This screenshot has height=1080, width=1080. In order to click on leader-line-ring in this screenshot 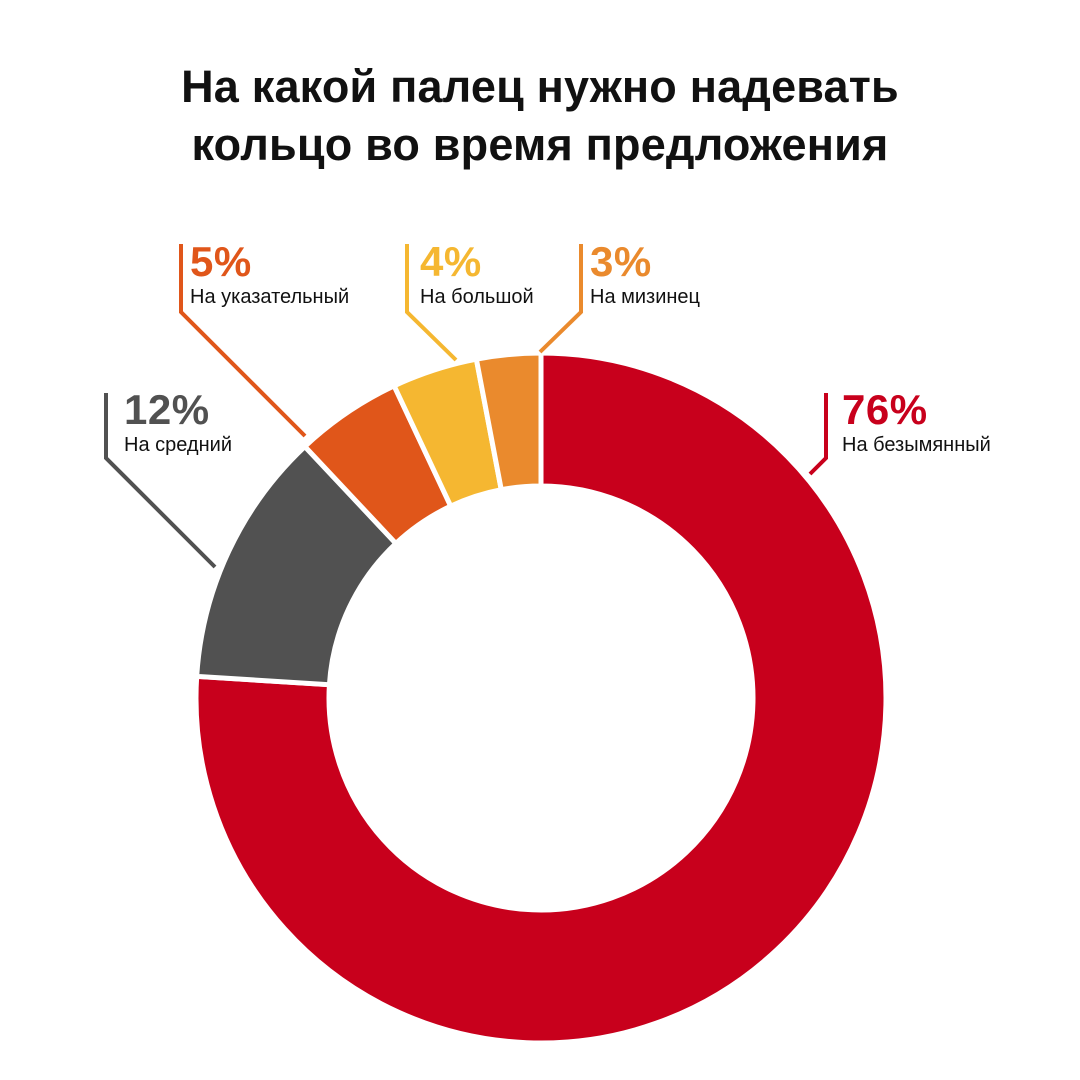, I will do `click(818, 434)`.